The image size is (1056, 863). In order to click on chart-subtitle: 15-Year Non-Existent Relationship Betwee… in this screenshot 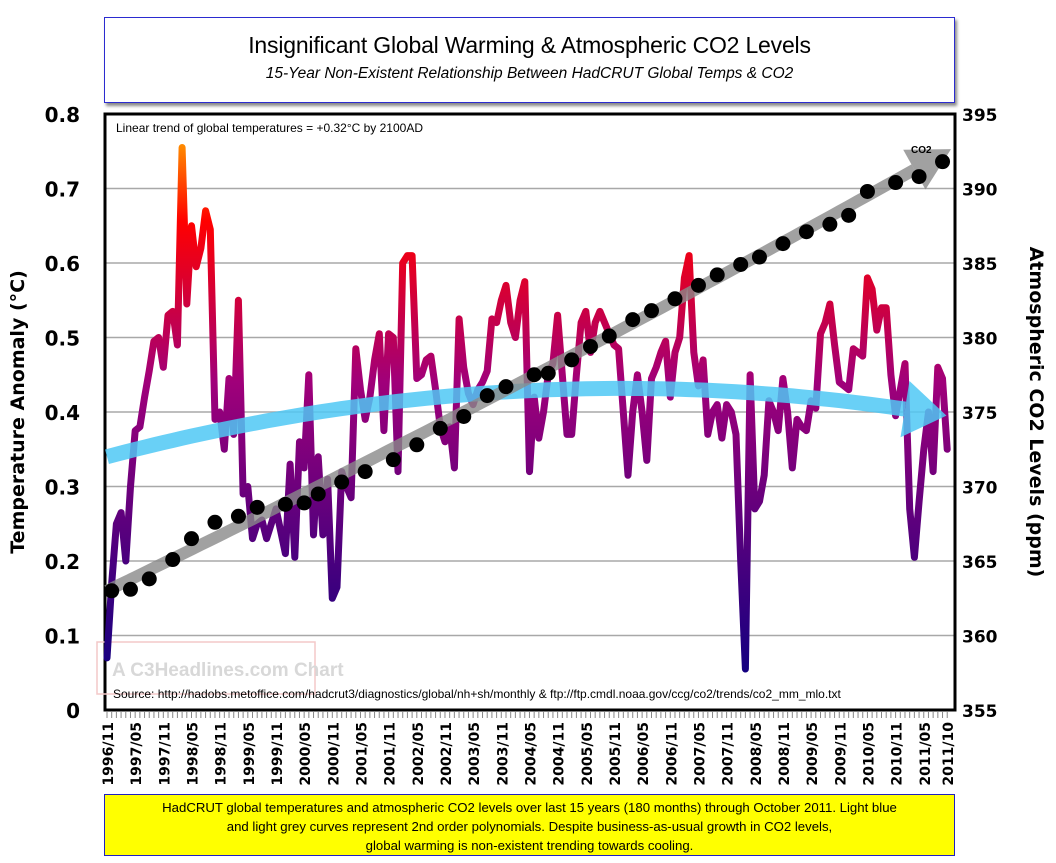, I will do `click(529, 73)`.